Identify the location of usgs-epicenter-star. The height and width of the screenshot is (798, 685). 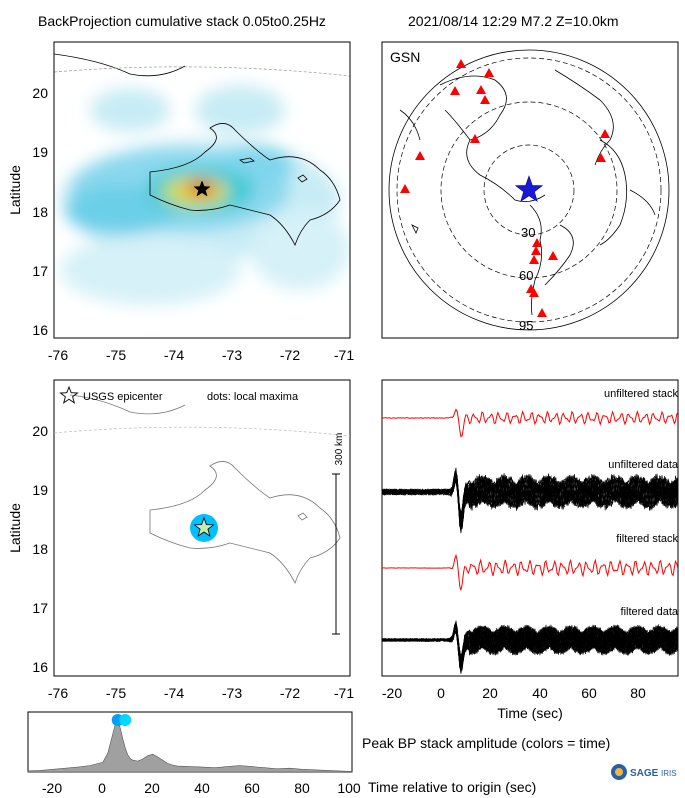
(204, 526).